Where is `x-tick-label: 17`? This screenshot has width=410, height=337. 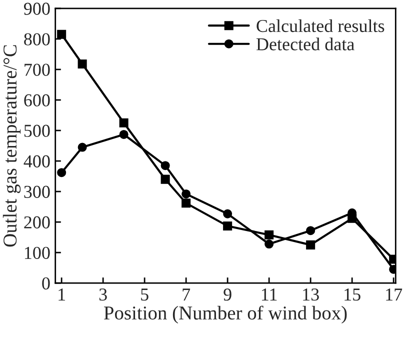 x-tick-label: 17 is located at coordinates (394, 294).